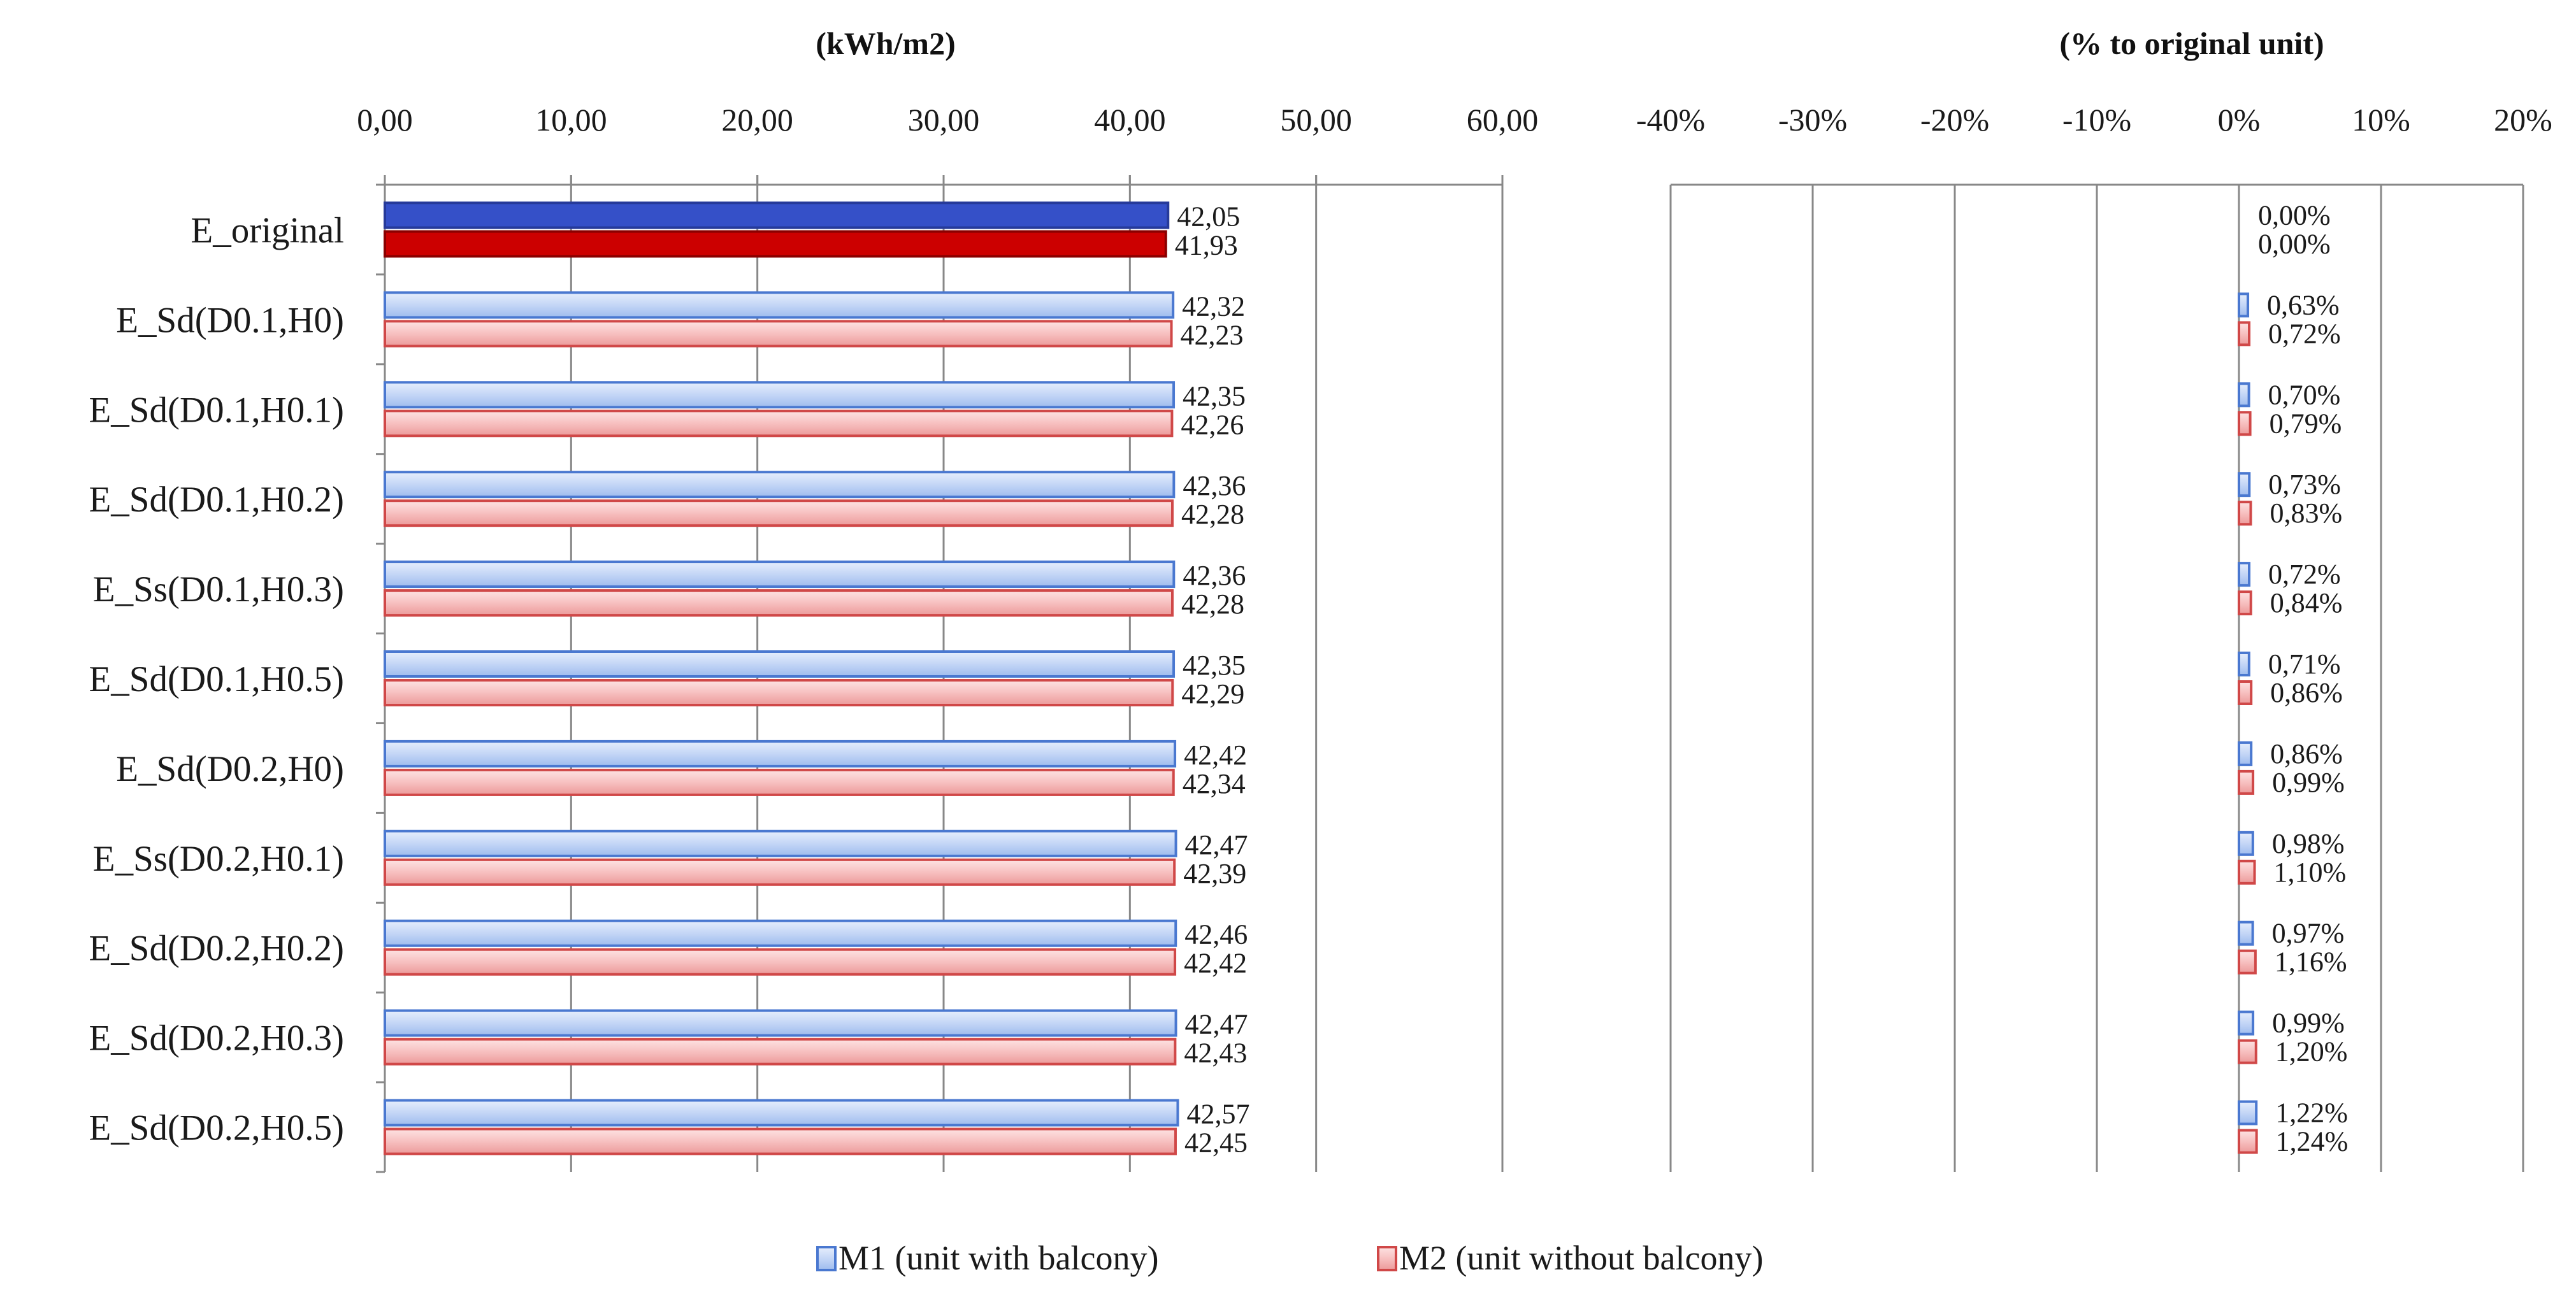 The width and height of the screenshot is (2576, 1300). What do you see at coordinates (998, 1258) in the screenshot?
I see `legend-label-m1: M1 (unit with balcony)` at bounding box center [998, 1258].